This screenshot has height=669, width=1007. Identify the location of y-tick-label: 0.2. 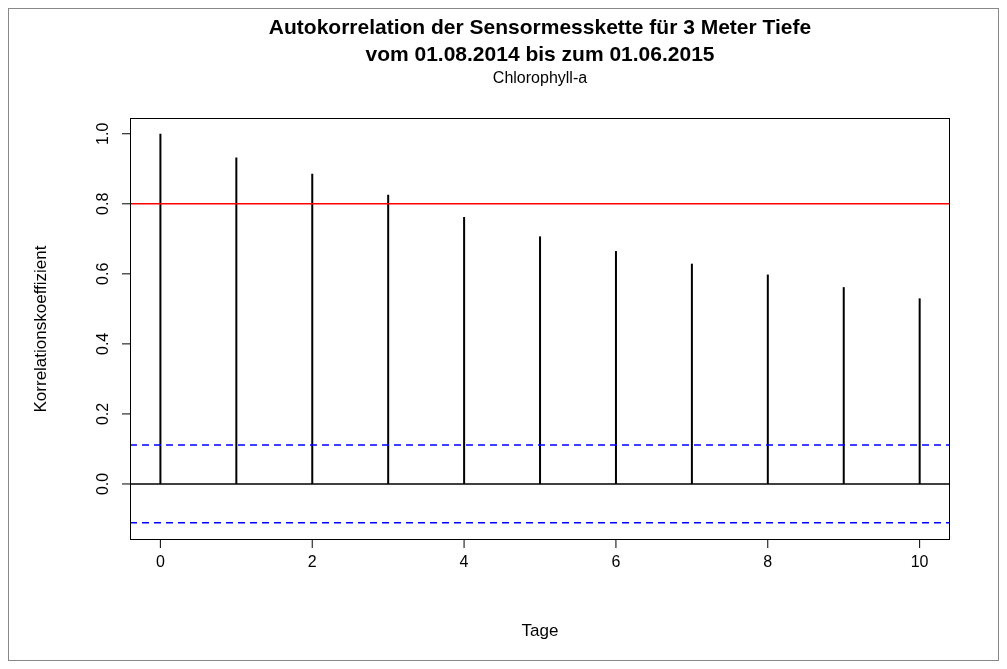
(102, 414).